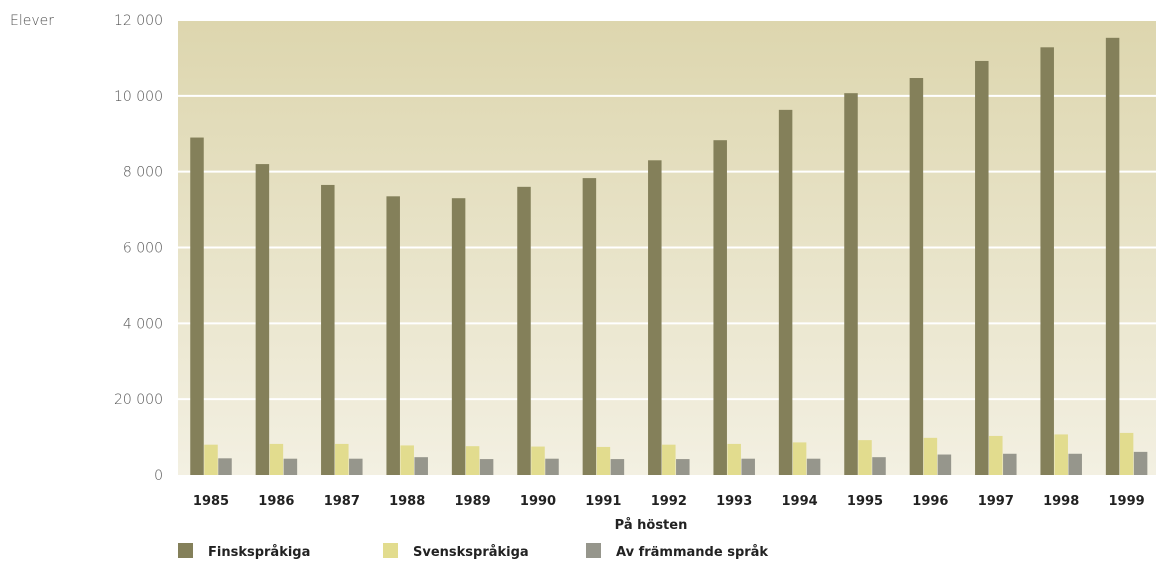 Image resolution: width=1159 pixels, height=572 pixels. What do you see at coordinates (538, 461) in the screenshot?
I see `bar-svensksprakiga-1990` at bounding box center [538, 461].